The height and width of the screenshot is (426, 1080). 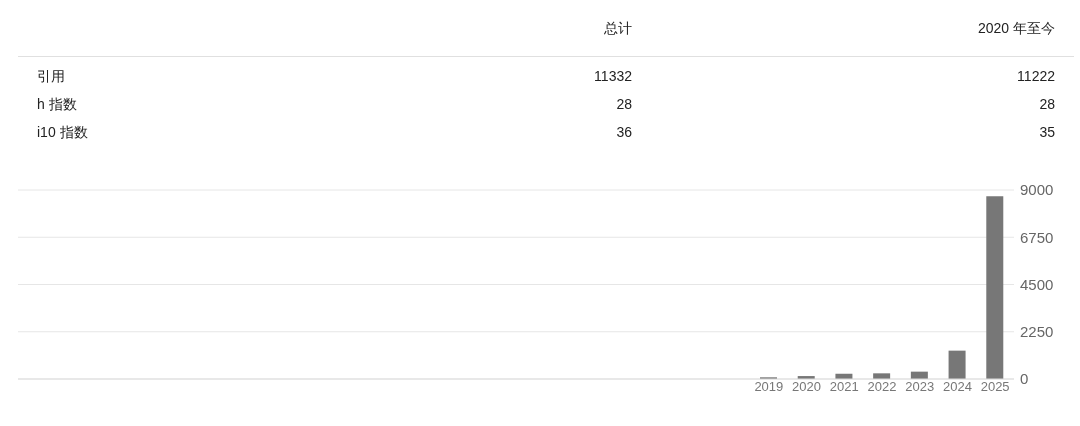 What do you see at coordinates (1016, 28) in the screenshot?
I see `text: 2020 年至今` at bounding box center [1016, 28].